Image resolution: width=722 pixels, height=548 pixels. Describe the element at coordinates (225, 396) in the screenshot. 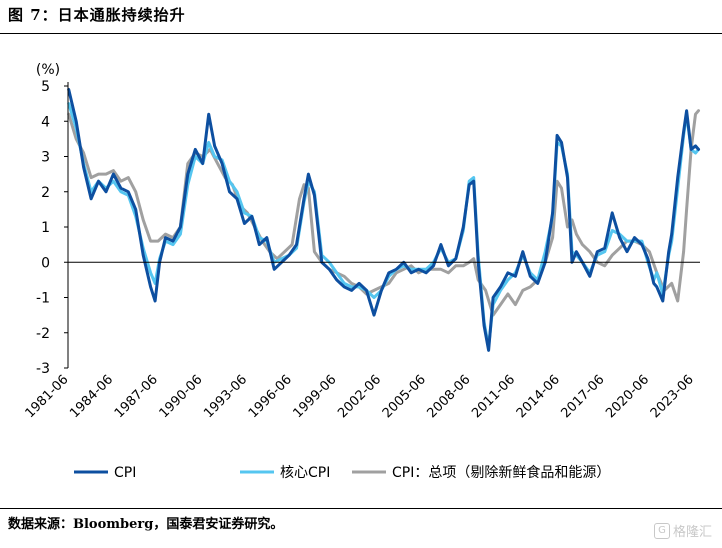

I see `x-tick-label: 1993-06` at that location.